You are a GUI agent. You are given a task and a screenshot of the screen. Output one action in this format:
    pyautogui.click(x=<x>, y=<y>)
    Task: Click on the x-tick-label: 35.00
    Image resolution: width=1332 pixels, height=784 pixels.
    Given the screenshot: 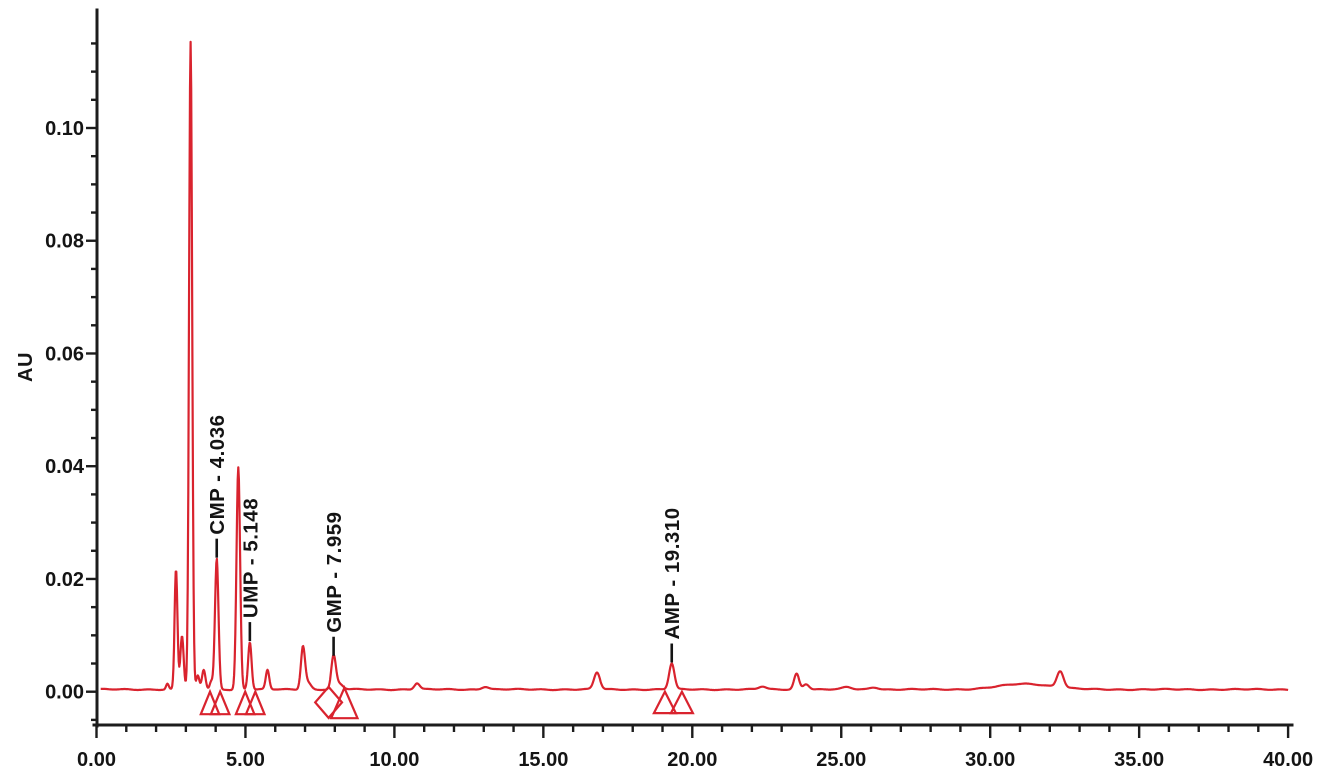 What is the action you would take?
    pyautogui.click(x=1139, y=760)
    